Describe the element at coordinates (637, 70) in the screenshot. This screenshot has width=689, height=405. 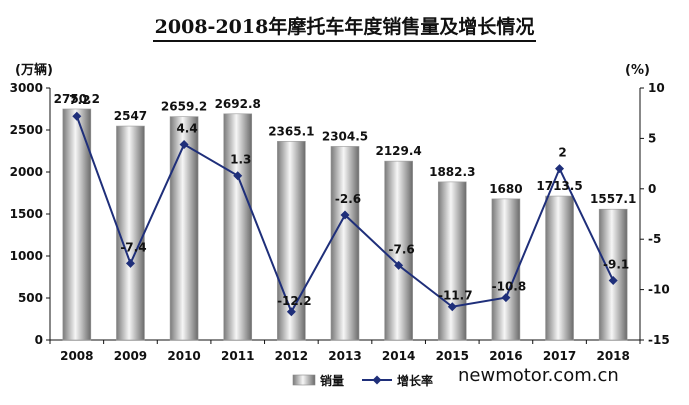
I see `y-right-unit: (%)` at that location.